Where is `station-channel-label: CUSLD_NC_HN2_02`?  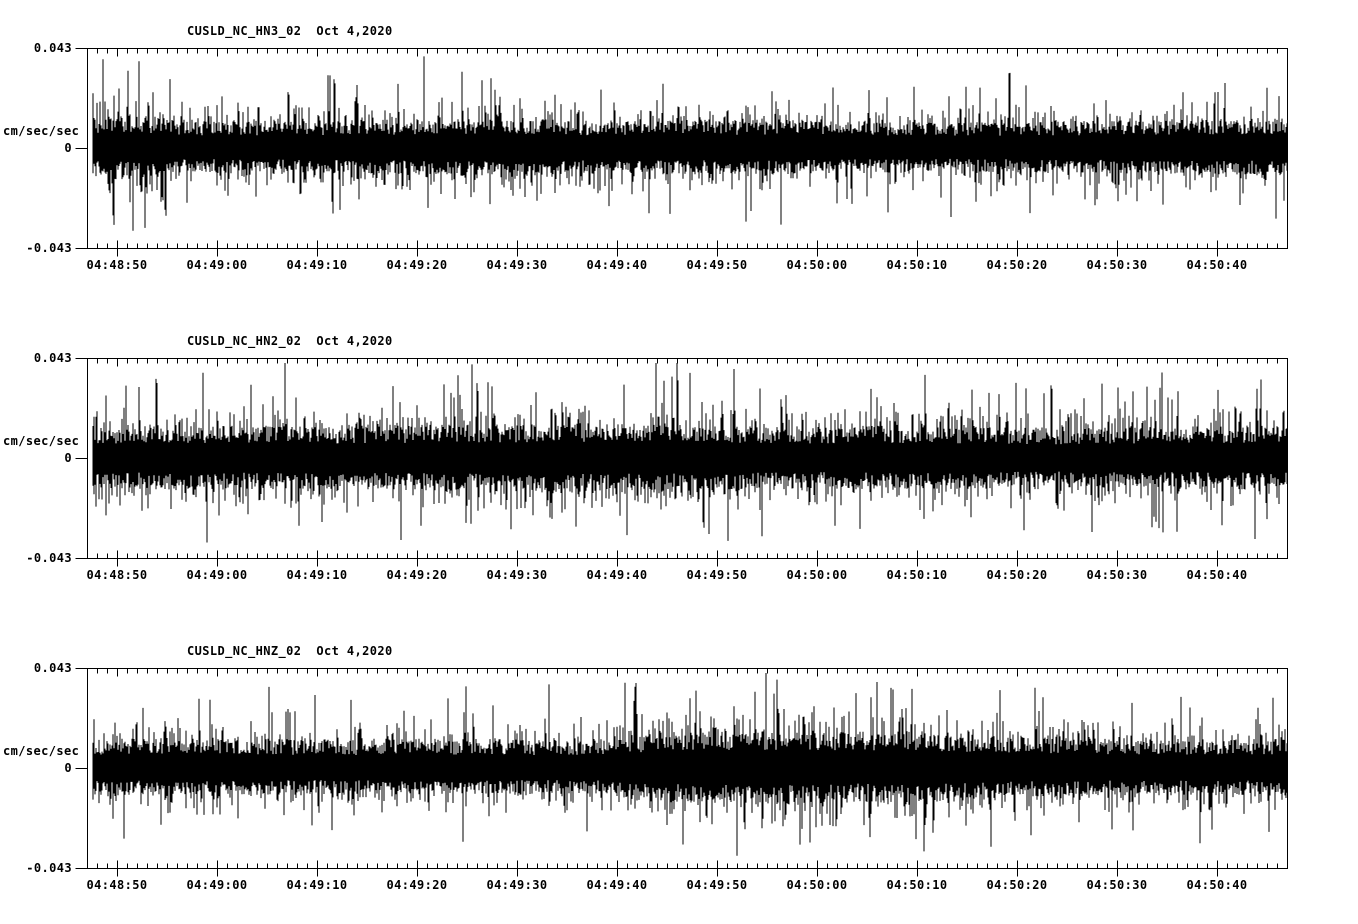 station-channel-label: CUSLD_NC_HN2_02 is located at coordinates (244, 341).